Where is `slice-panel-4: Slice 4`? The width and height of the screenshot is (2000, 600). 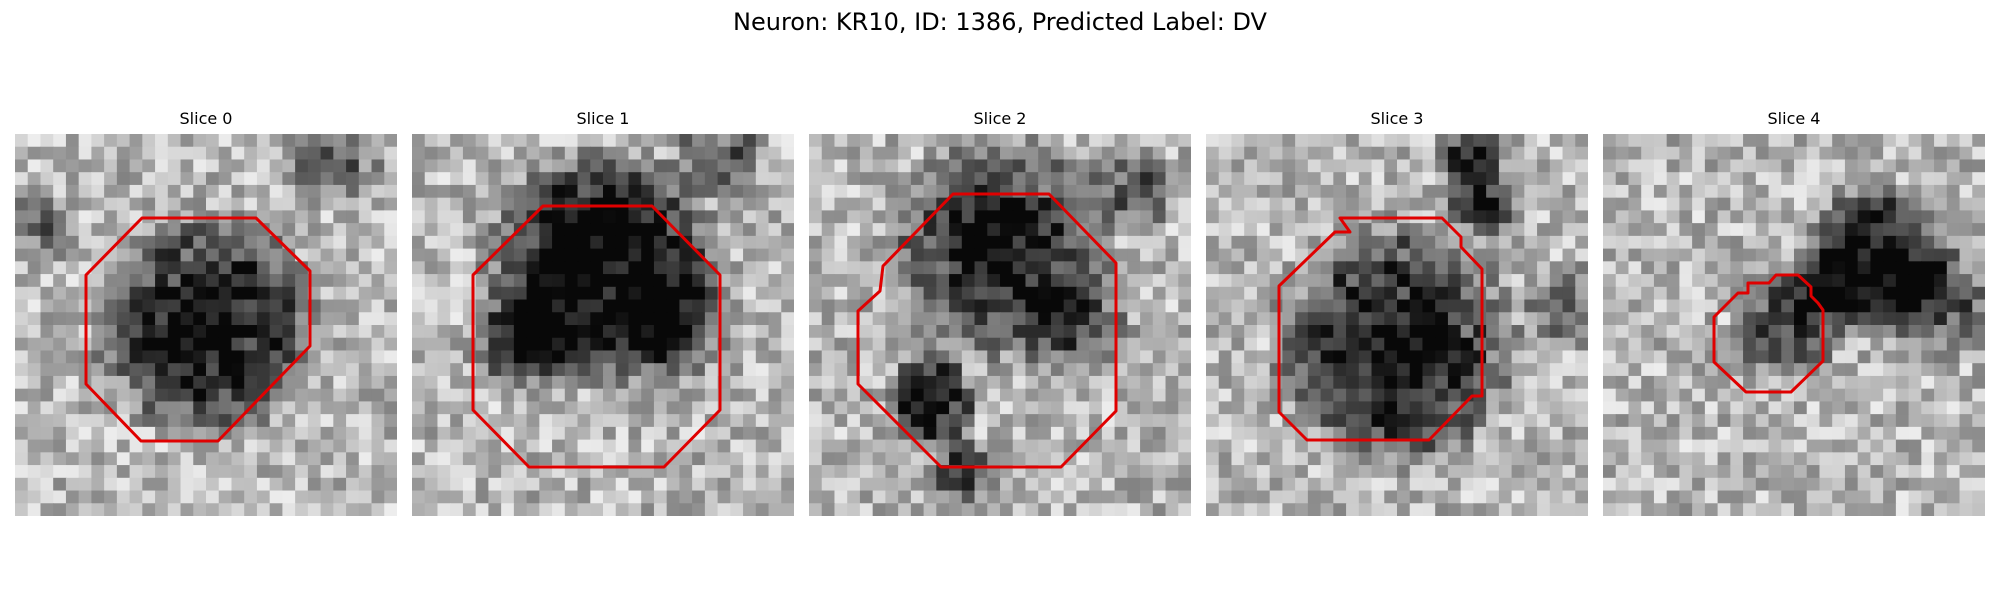
slice-panel-4: Slice 4 is located at coordinates (1794, 313).